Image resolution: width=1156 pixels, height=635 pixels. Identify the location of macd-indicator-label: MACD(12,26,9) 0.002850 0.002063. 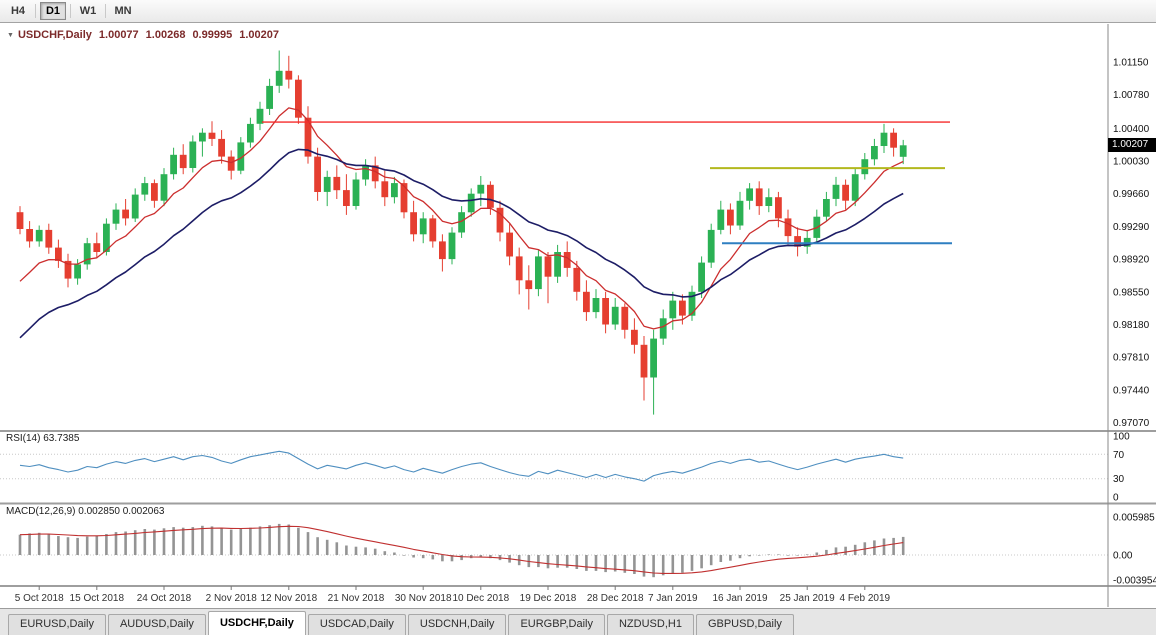
(85, 511).